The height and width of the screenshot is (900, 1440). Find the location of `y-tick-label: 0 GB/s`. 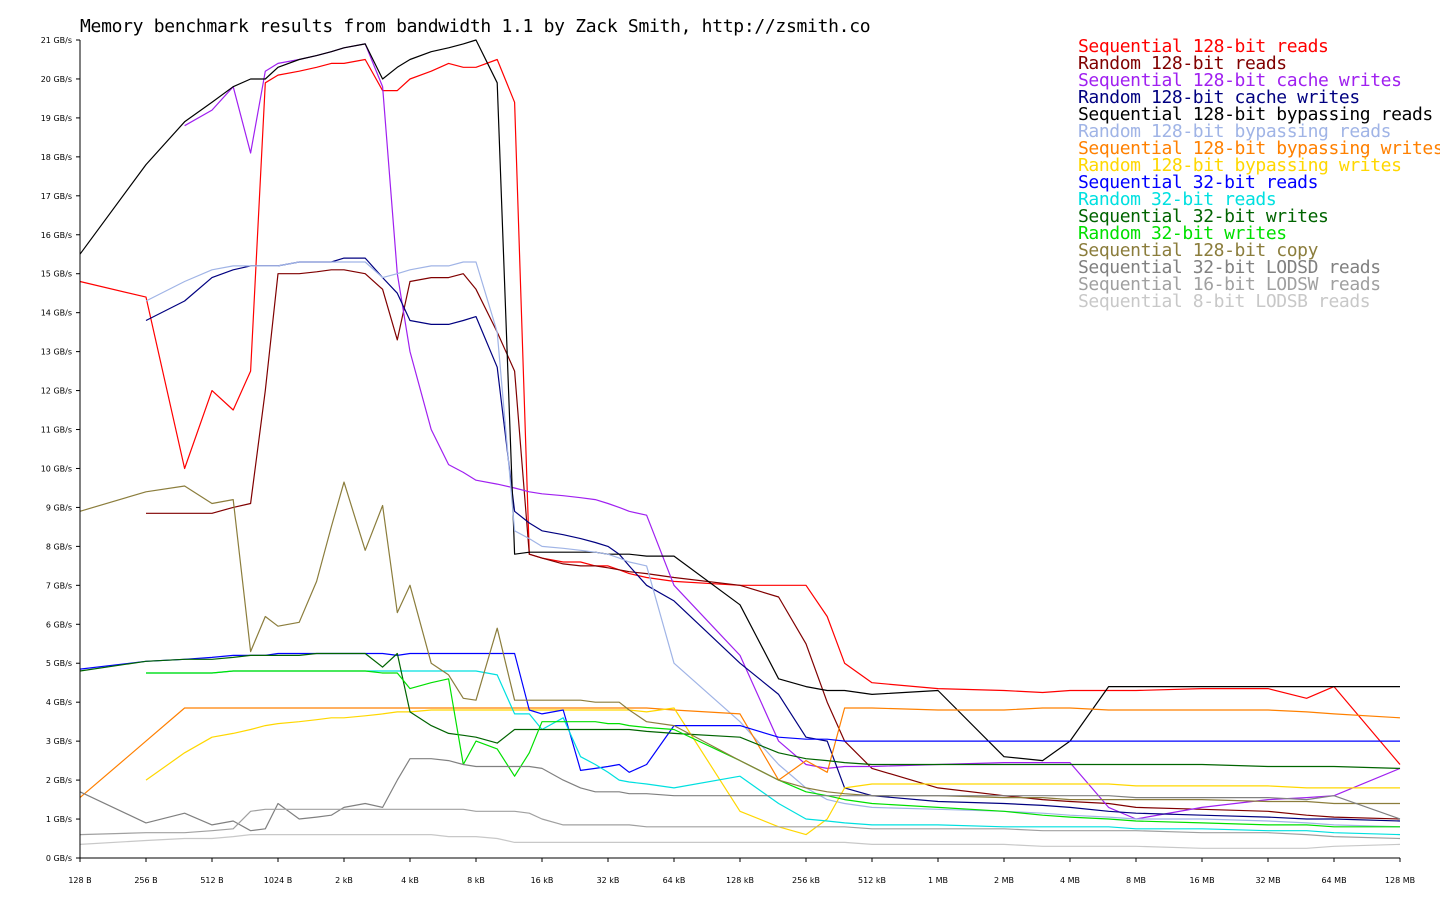

y-tick-label: 0 GB/s is located at coordinates (59, 858).